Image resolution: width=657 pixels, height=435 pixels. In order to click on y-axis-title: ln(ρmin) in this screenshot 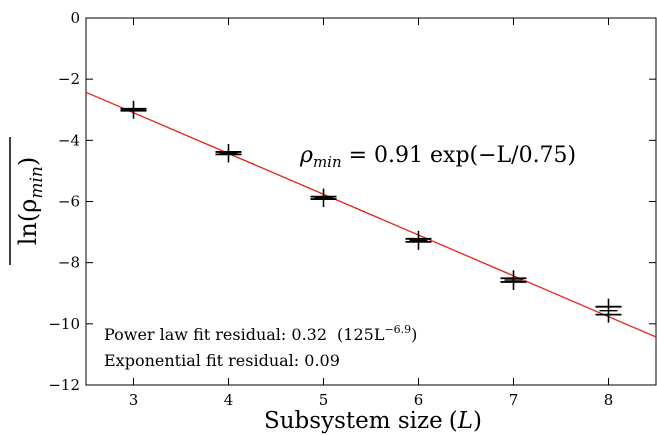, I will do `click(28, 201)`.